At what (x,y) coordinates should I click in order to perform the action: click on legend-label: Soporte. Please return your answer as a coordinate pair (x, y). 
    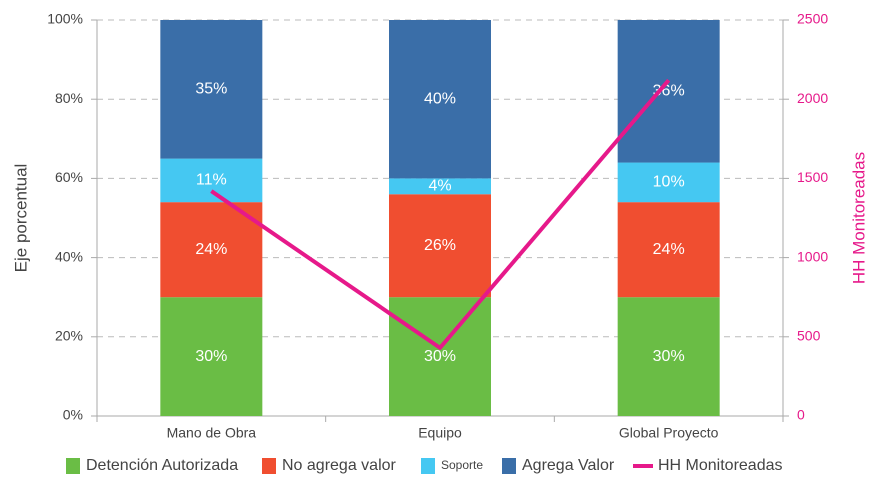
    Looking at the image, I should click on (462, 465).